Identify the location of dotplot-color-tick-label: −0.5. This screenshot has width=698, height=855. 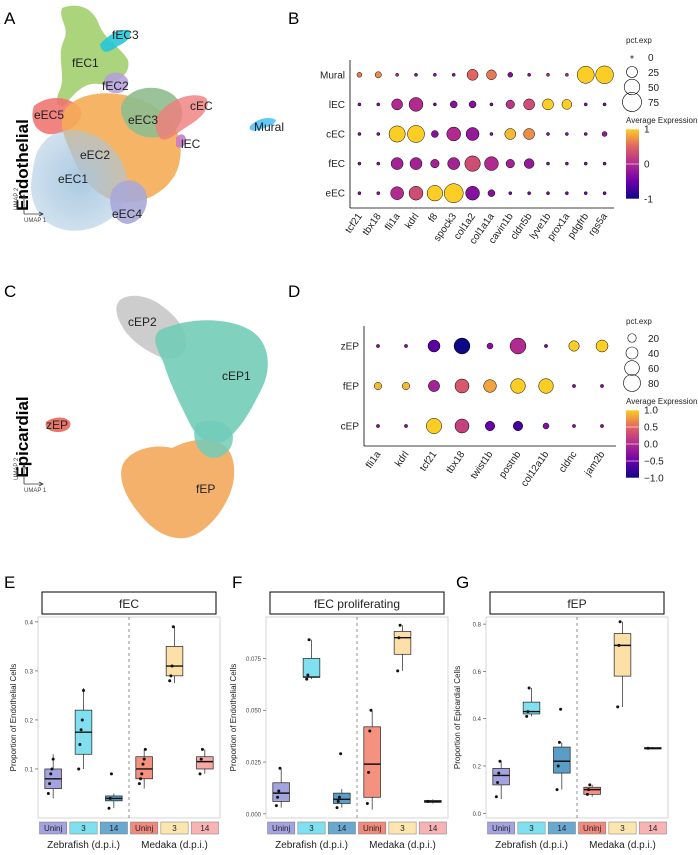
(654, 462).